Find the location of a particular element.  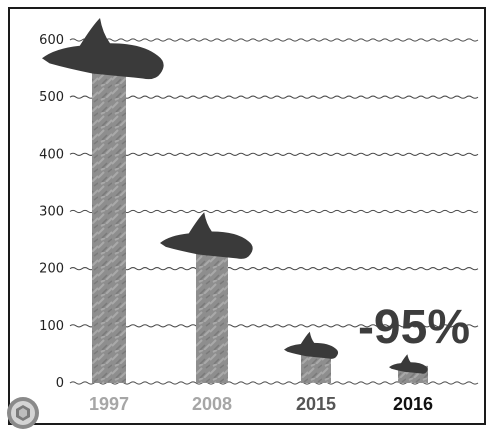

y-tick-label-0: 0 is located at coordinates (60, 383).